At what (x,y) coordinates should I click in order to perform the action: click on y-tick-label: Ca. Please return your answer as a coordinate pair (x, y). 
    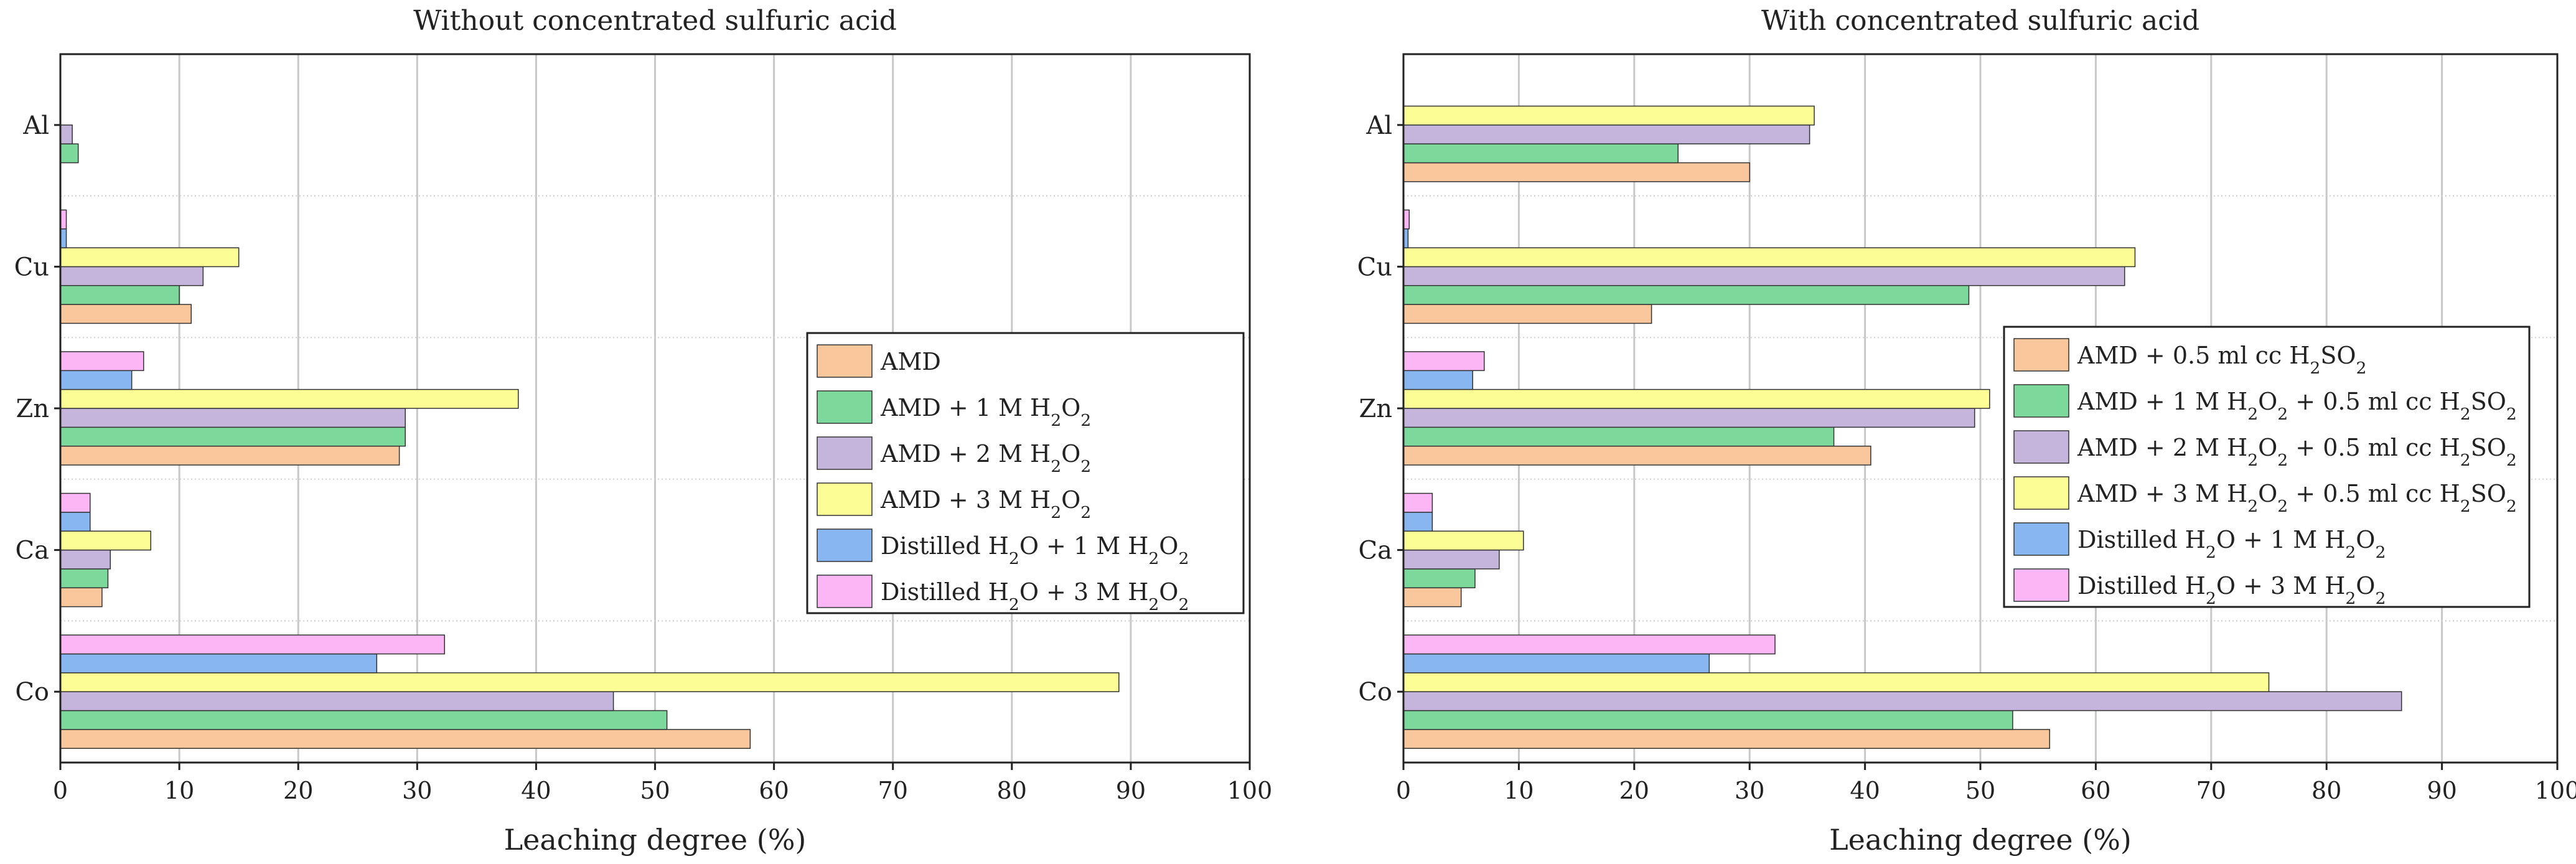
    Looking at the image, I should click on (1375, 551).